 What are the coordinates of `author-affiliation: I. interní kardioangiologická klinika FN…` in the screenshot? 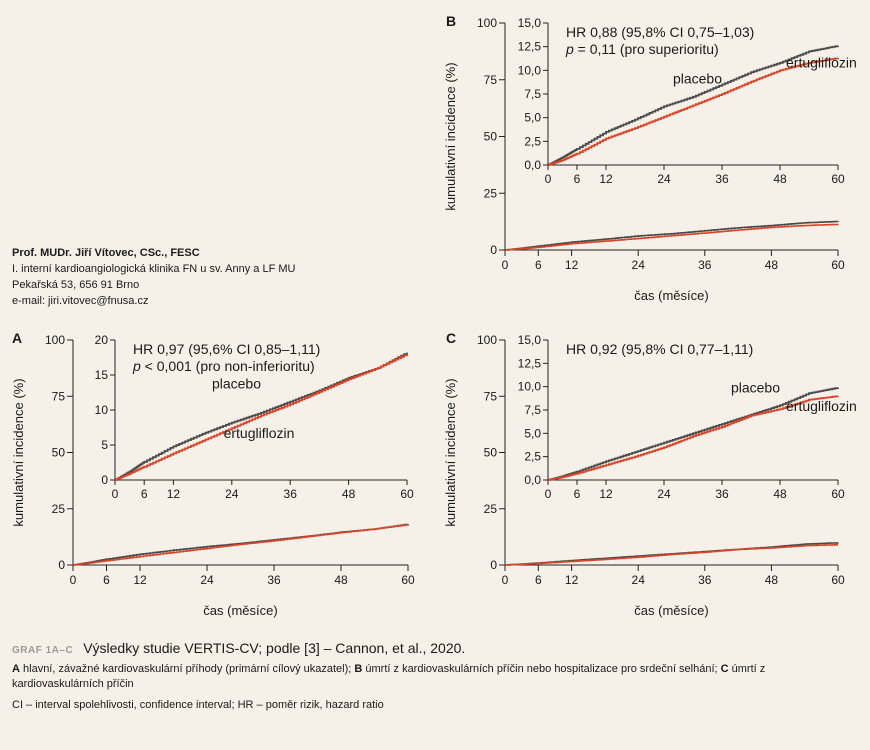 It's located at (154, 269).